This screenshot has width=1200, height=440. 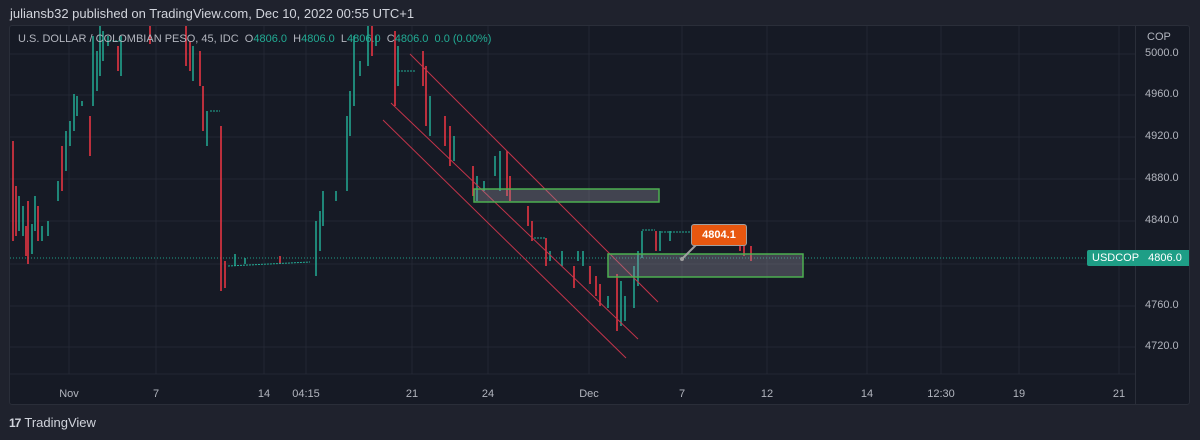 What do you see at coordinates (589, 394) in the screenshot?
I see `time-tick: Dec` at bounding box center [589, 394].